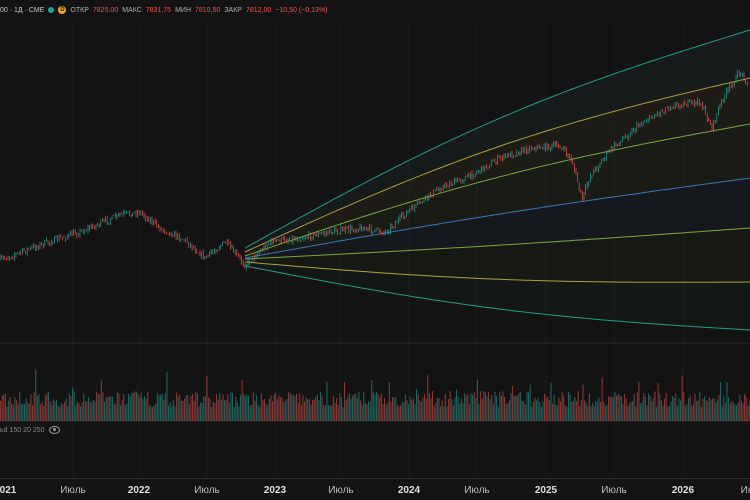 This screenshot has height=500, width=750. What do you see at coordinates (105, 10) in the screenshot?
I see `open-value: 7825,00` at bounding box center [105, 10].